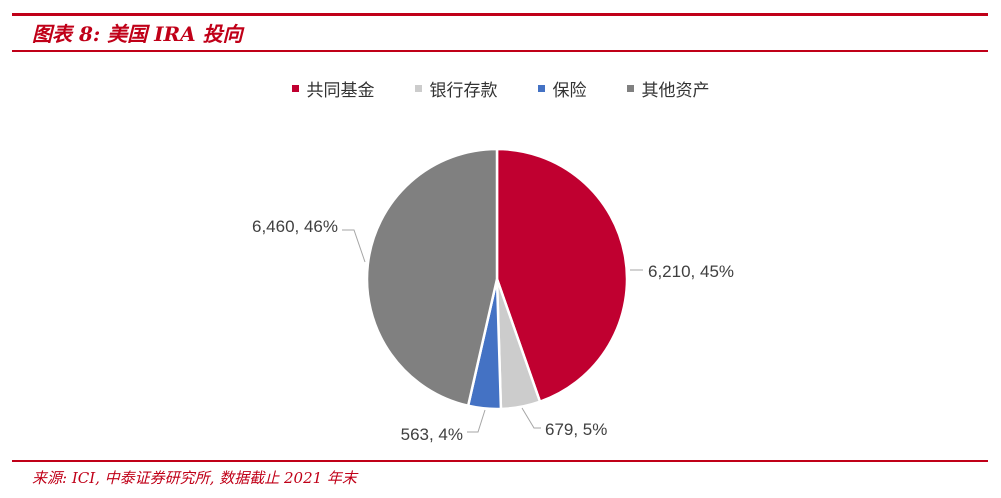  I want to click on legend-item-other-assets: 其他资产, so click(668, 88).